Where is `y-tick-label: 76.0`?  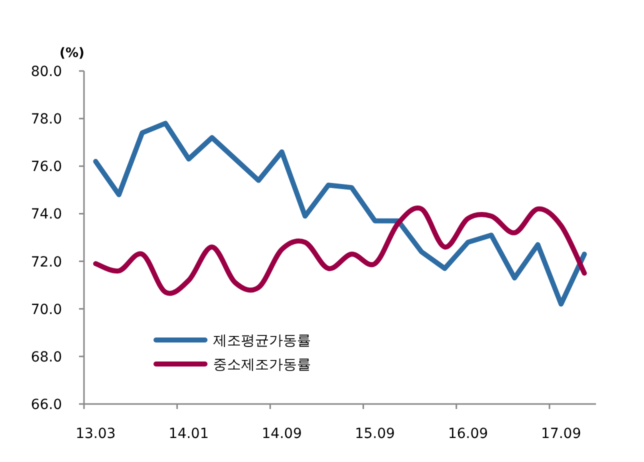 y-tick-label: 76.0 is located at coordinates (46, 167).